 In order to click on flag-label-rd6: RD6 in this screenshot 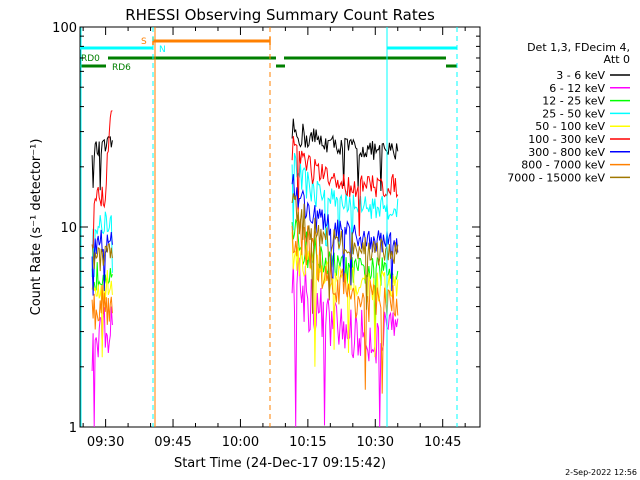, I will do `click(121, 68)`.